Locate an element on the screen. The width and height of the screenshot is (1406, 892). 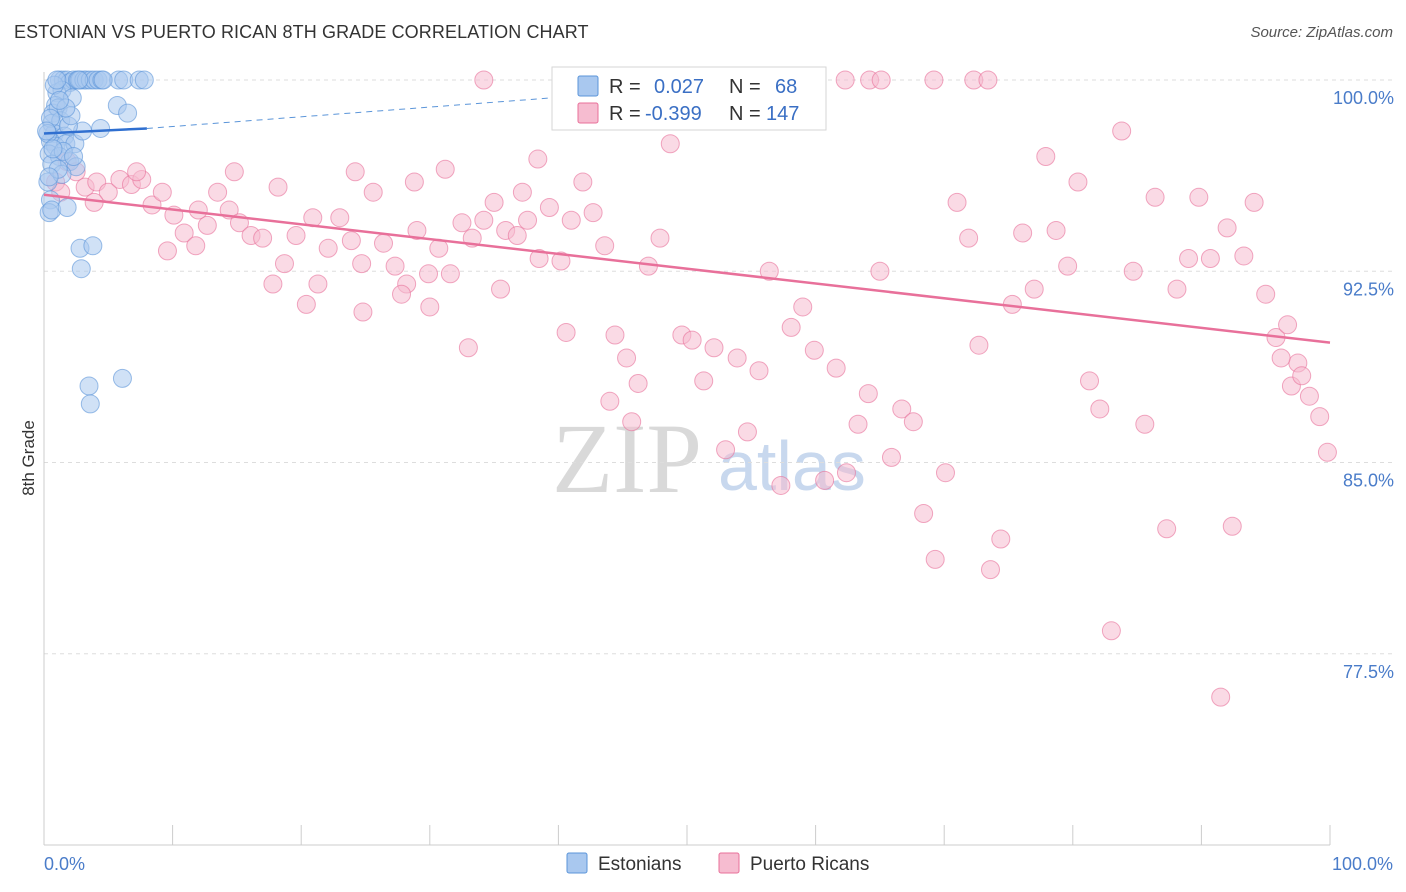
legend-label-puerto-ricans: Puerto Ricans is located at coordinates (809, 864).